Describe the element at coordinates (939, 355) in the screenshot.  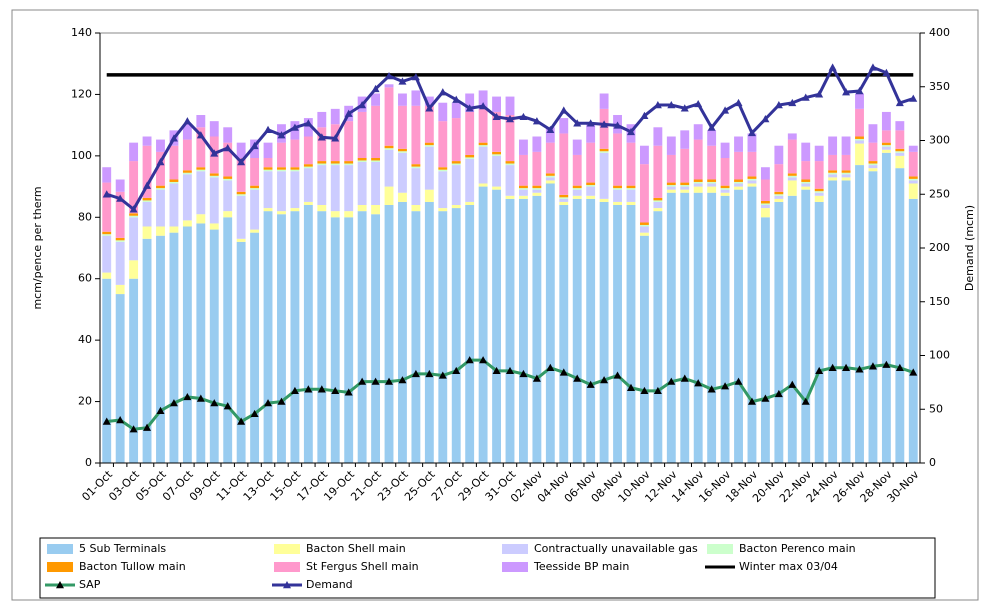
I see `y2-tick-label: 100` at that location.